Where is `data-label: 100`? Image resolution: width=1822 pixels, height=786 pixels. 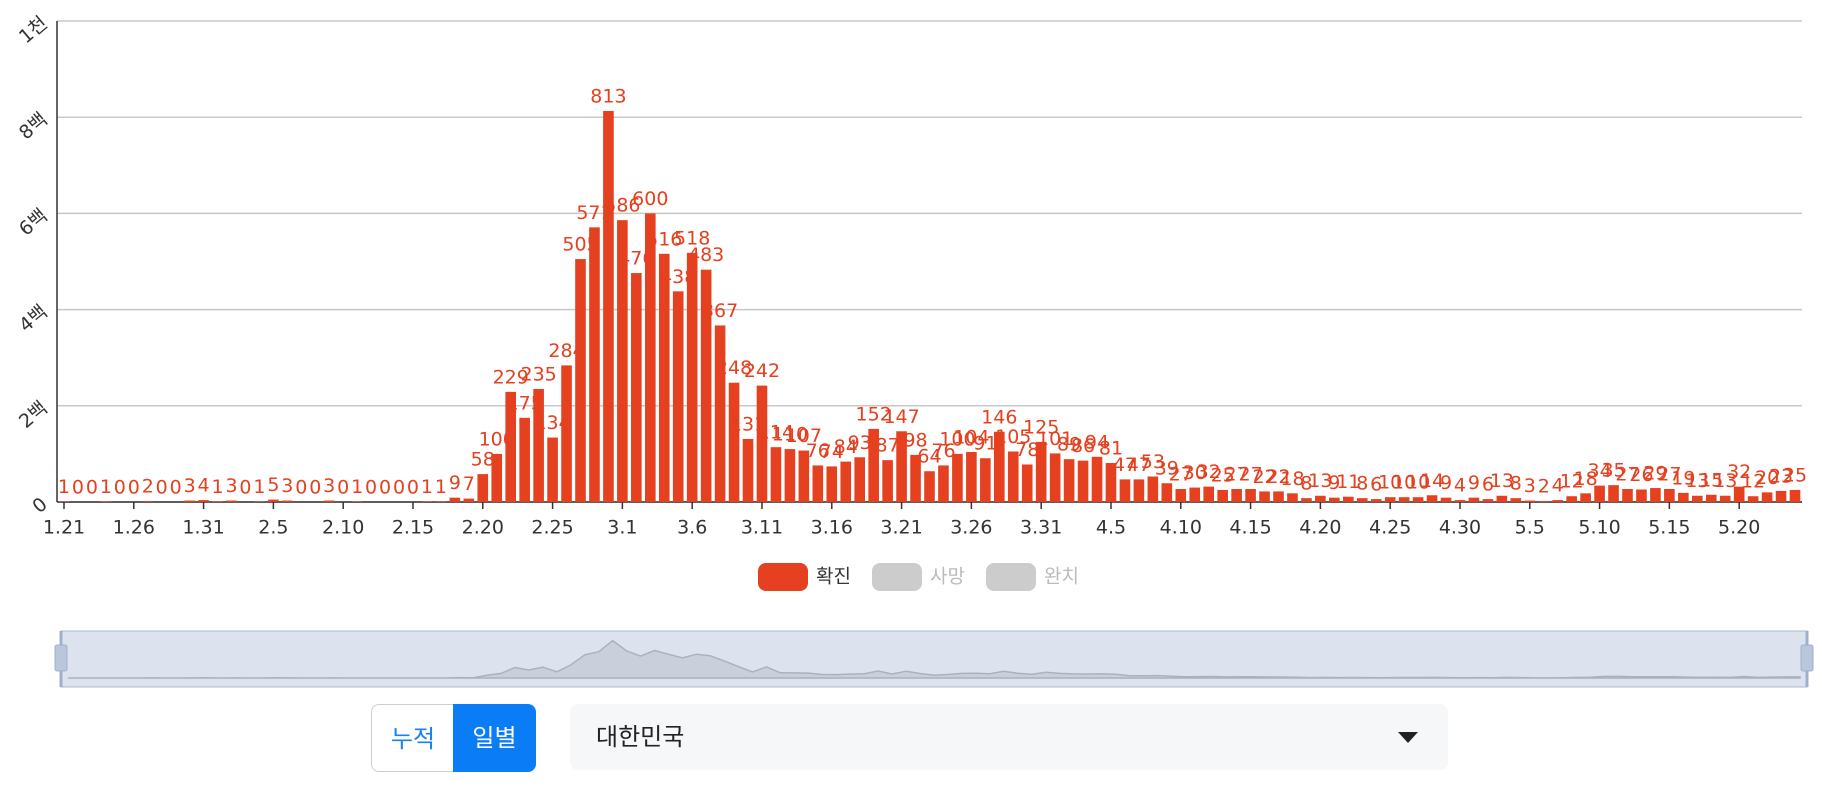
data-label: 100 is located at coordinates (957, 439).